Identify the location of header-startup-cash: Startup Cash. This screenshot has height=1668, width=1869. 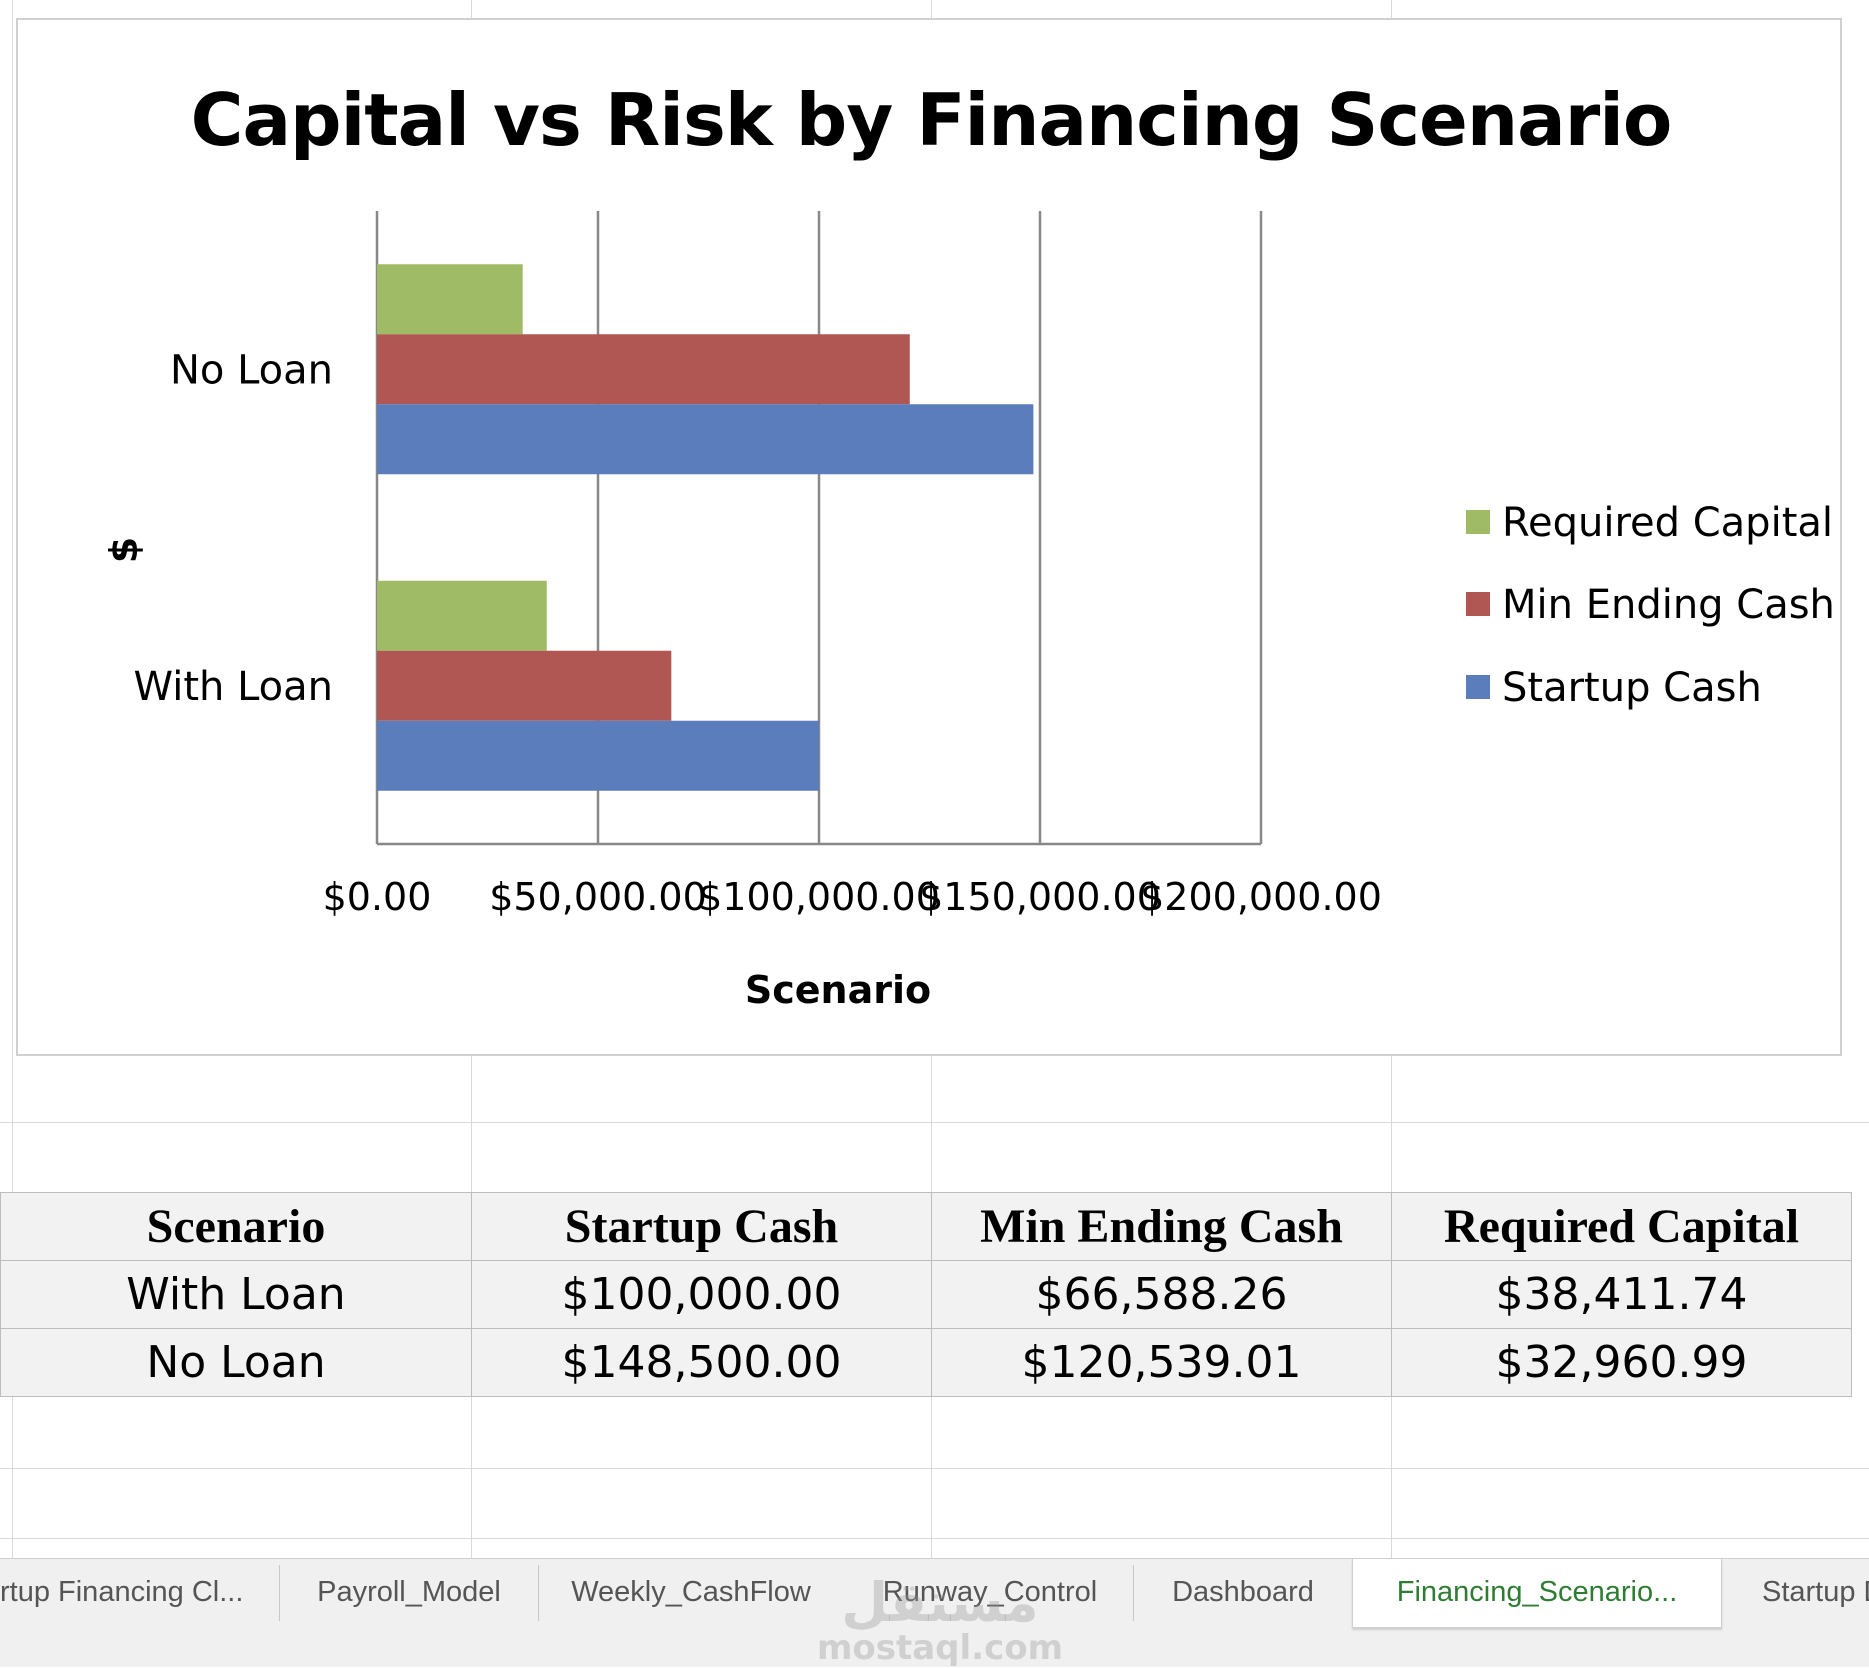
(701, 1226).